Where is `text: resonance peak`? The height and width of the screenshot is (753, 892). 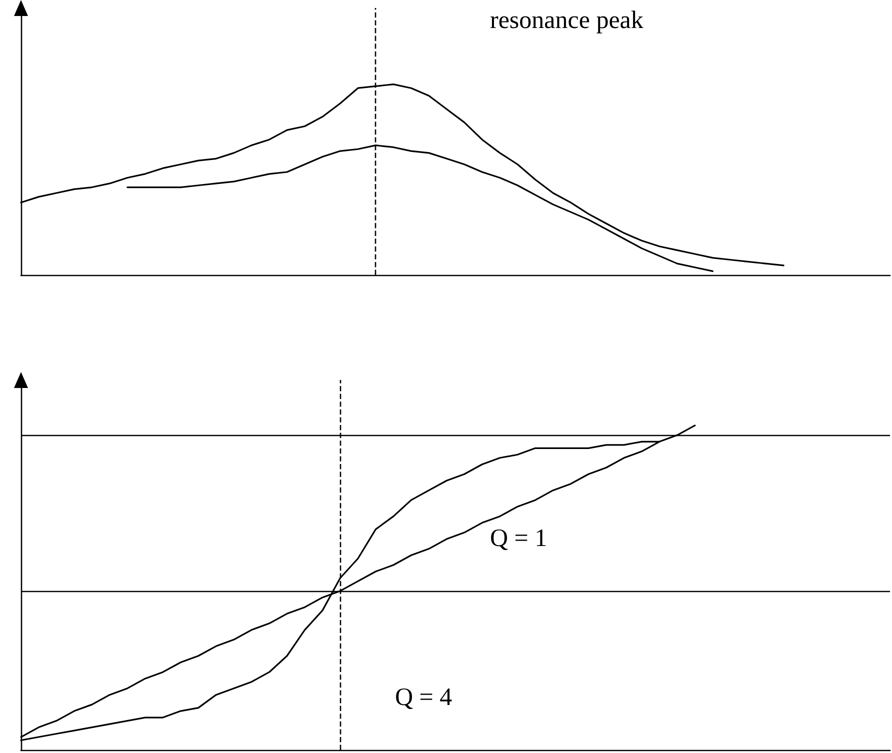
text: resonance peak is located at coordinates (567, 20).